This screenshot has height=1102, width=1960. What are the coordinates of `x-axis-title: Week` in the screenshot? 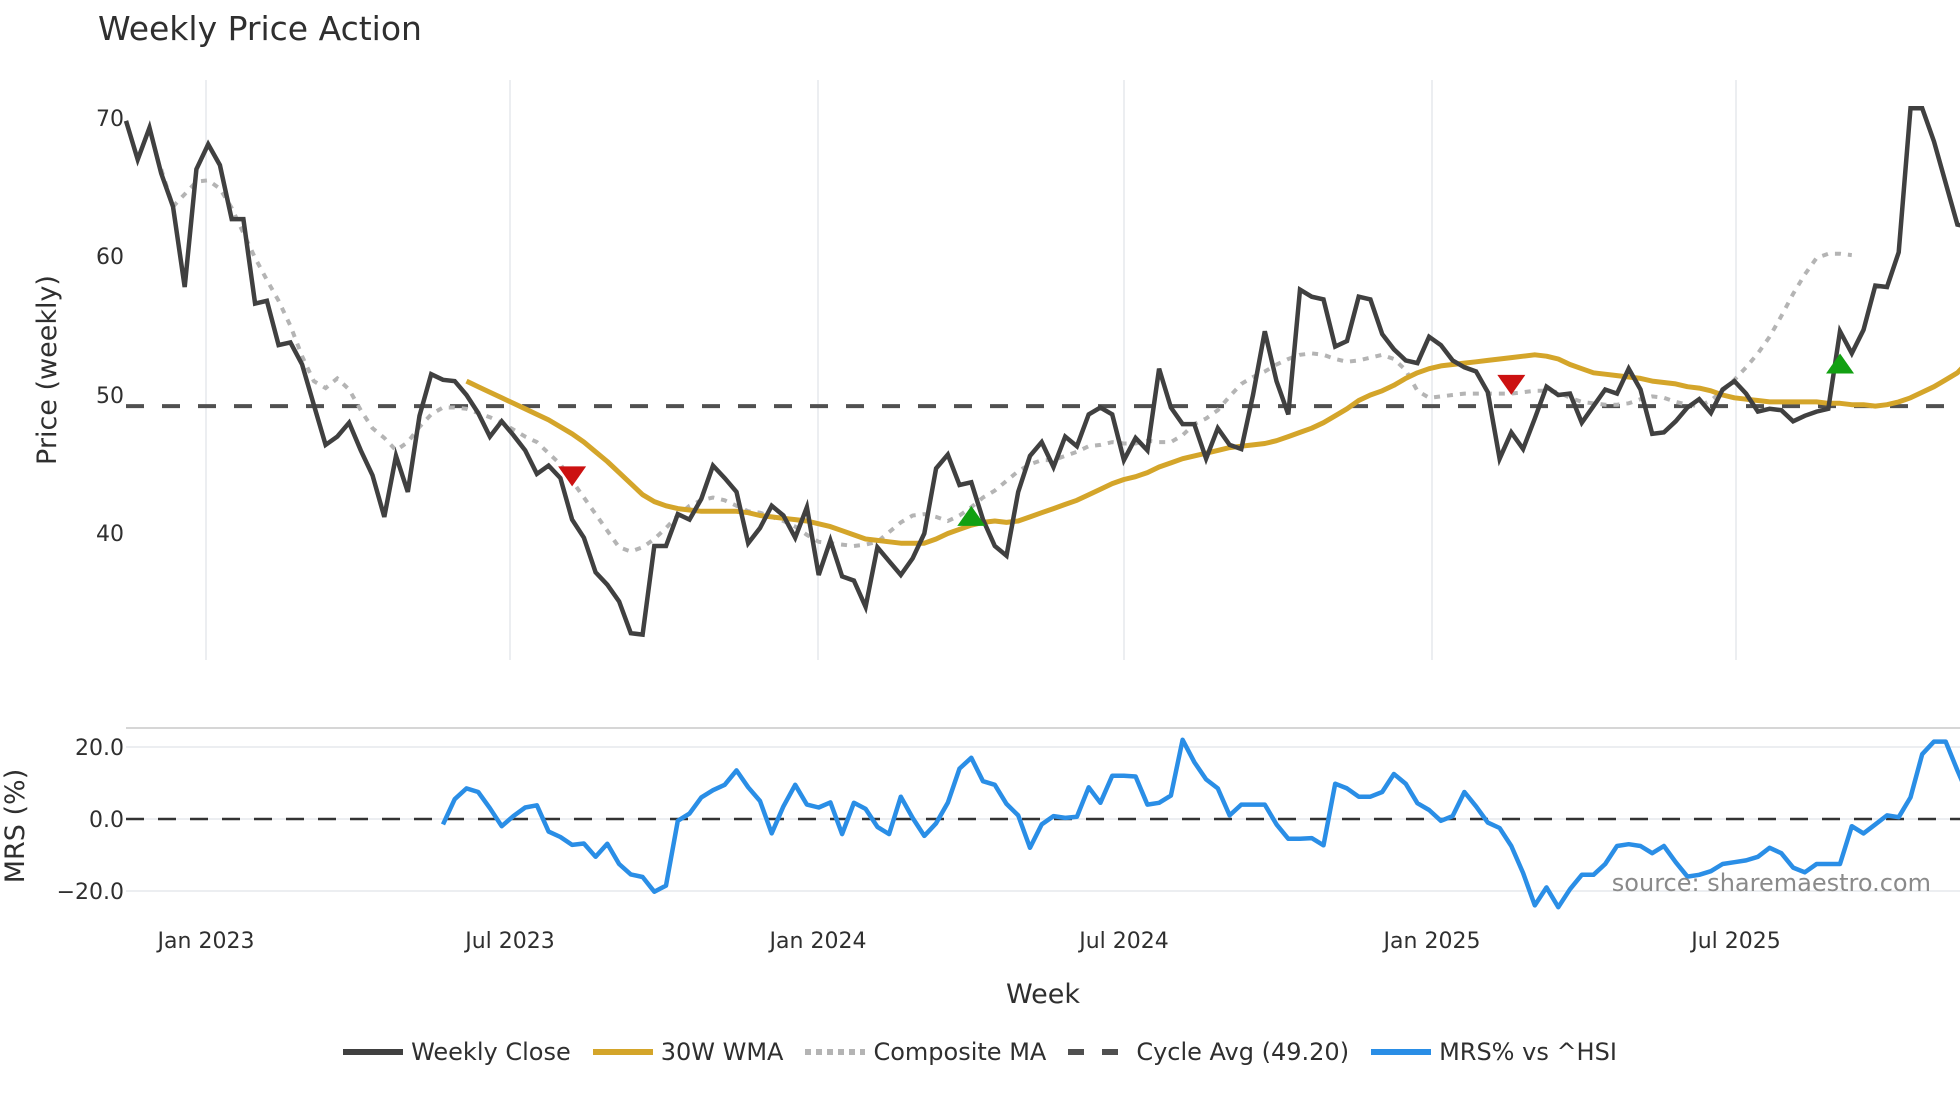 It's located at (1043, 994).